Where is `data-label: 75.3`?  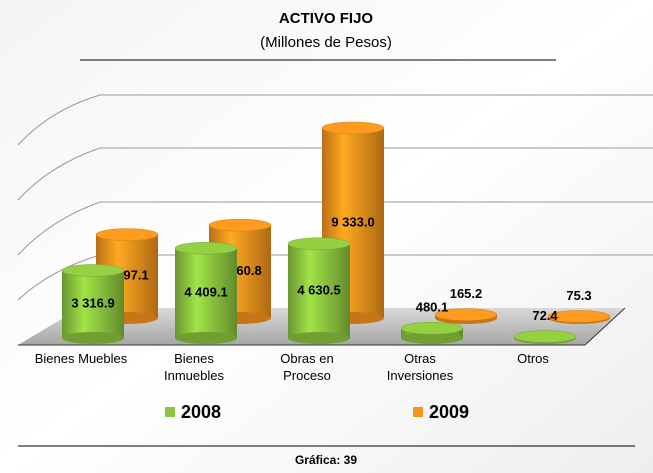
data-label: 75.3 is located at coordinates (578, 295).